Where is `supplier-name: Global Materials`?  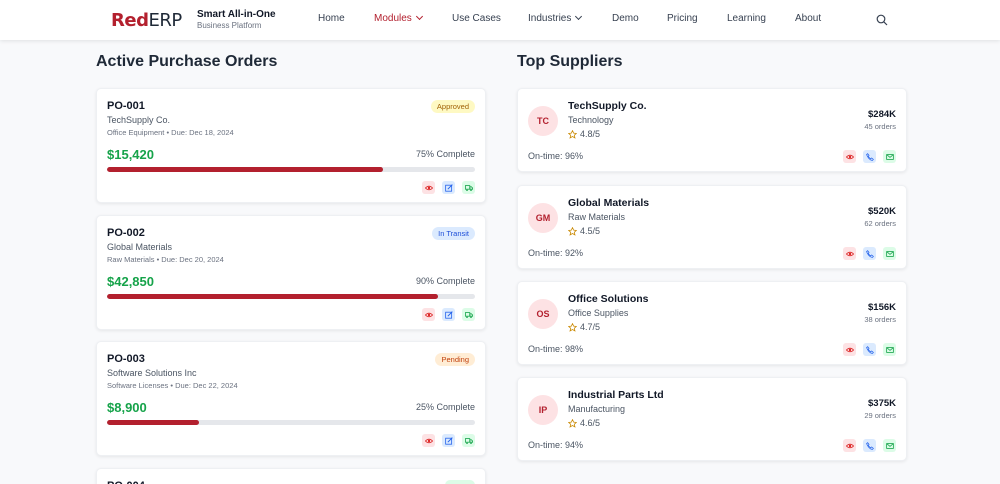
supplier-name: Global Materials is located at coordinates (609, 203).